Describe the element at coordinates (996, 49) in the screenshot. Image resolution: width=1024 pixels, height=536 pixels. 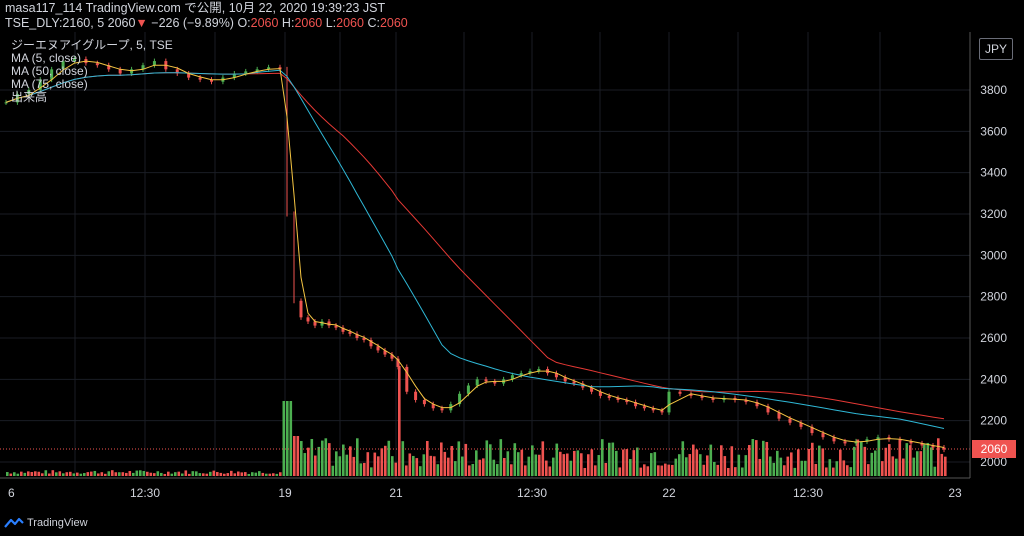
I see `currency-button: JPY` at that location.